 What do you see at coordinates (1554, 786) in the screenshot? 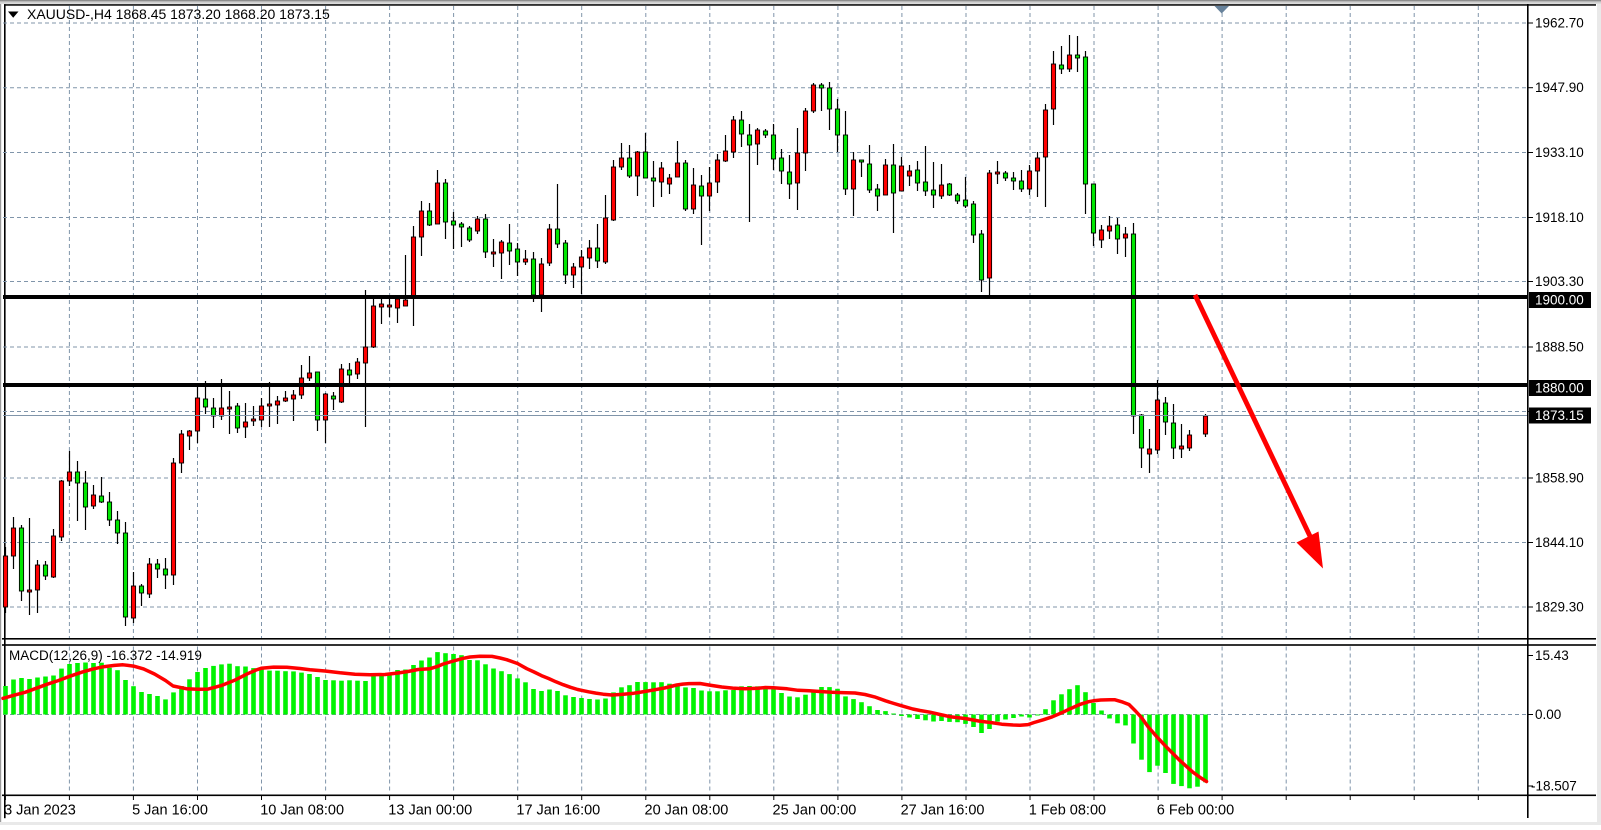
I see `svg-text: -18.507` at bounding box center [1554, 786].